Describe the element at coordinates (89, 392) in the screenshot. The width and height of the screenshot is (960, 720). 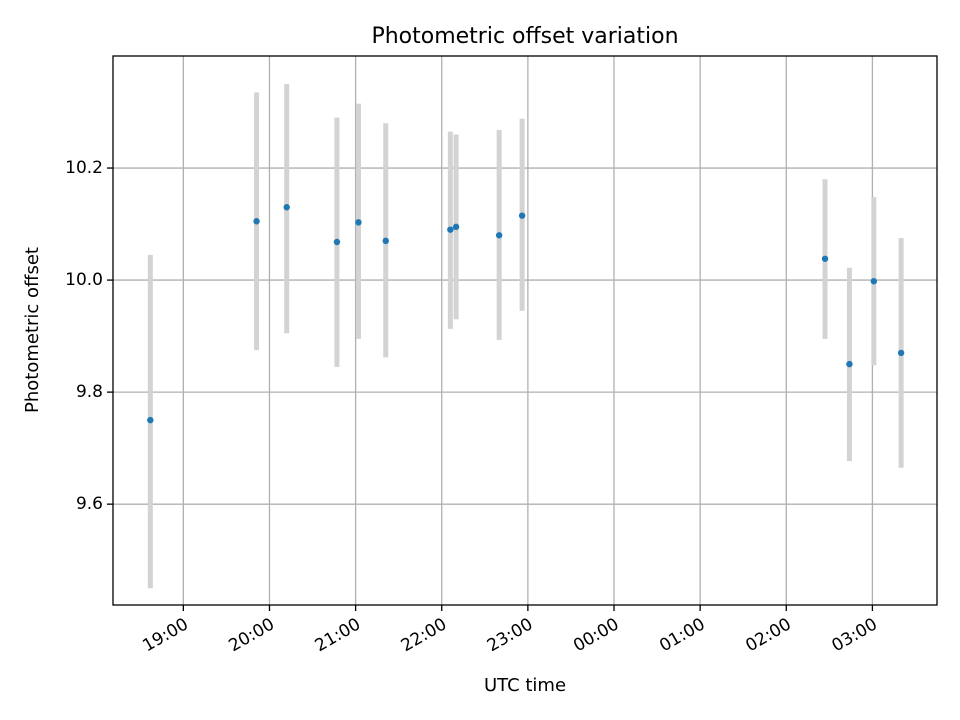
I see `y-tick-label: 9.8` at that location.